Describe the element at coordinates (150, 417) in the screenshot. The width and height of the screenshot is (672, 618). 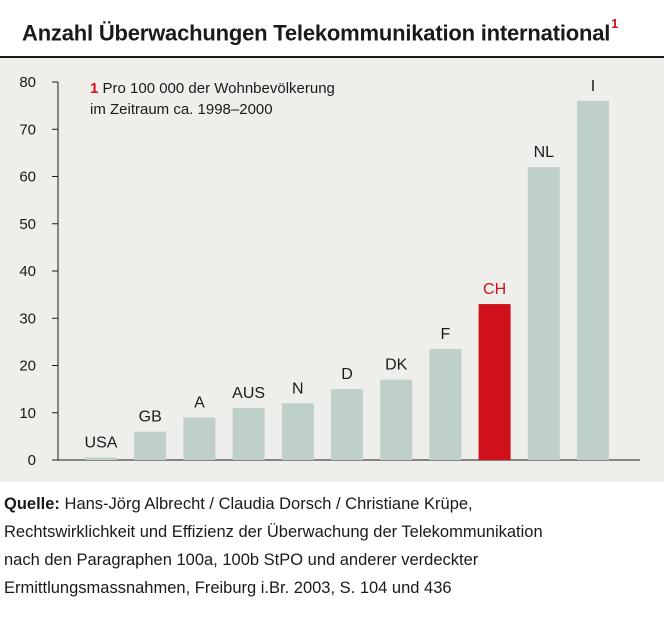
I see `category-label-gb: GB` at that location.